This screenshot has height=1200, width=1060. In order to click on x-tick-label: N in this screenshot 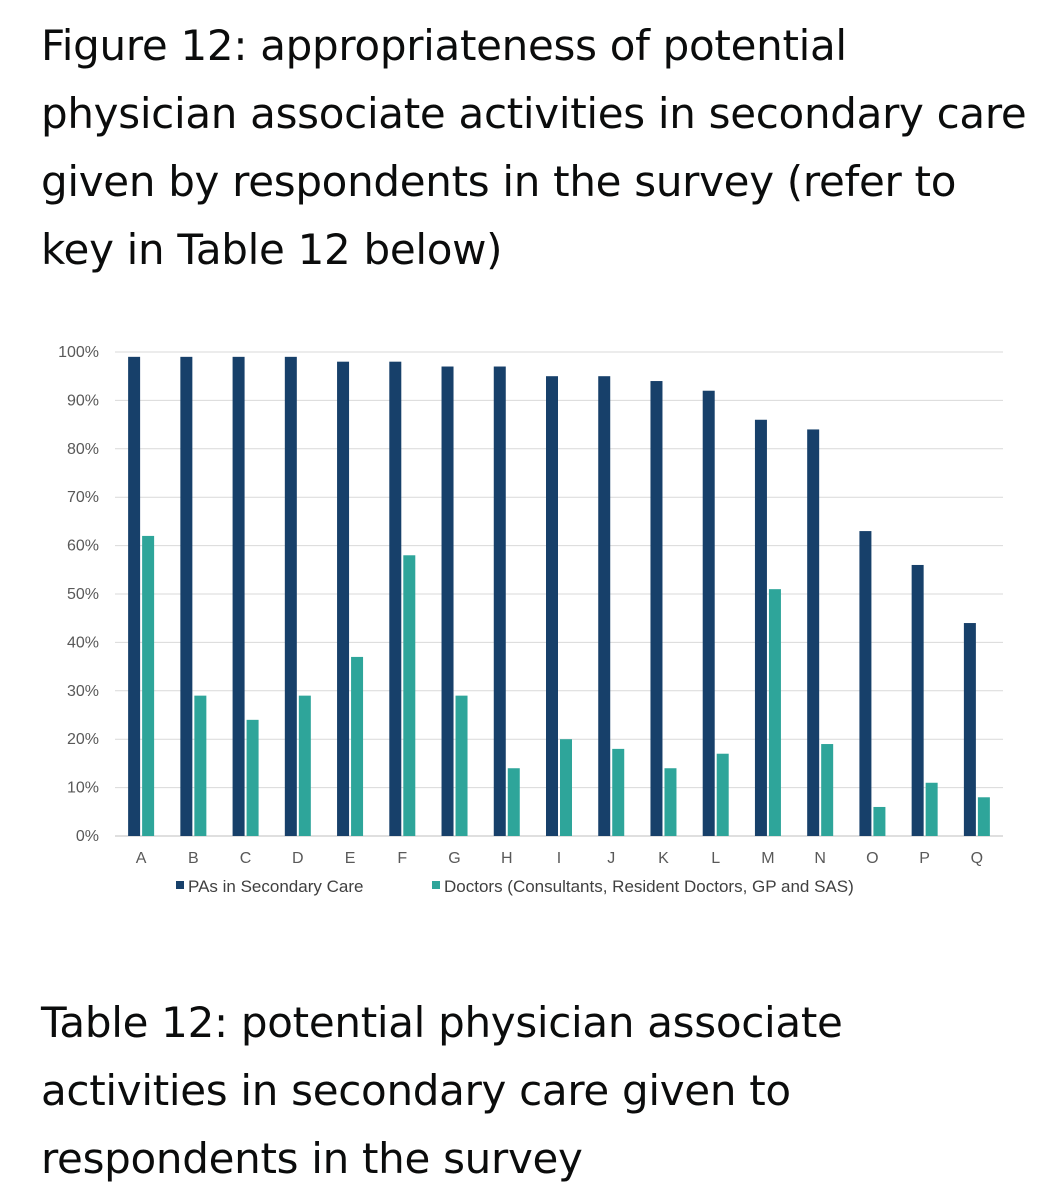, I will do `click(820, 858)`.